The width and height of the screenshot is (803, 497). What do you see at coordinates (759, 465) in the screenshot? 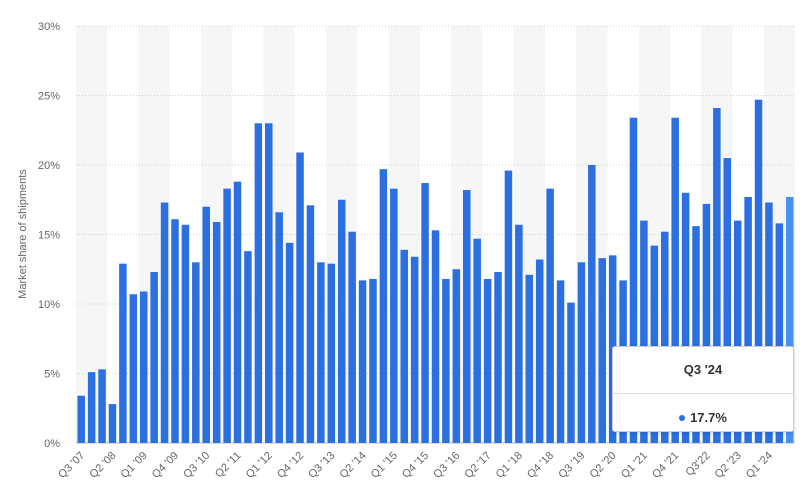
I see `x-tick-label: Q1 '24` at bounding box center [759, 465].